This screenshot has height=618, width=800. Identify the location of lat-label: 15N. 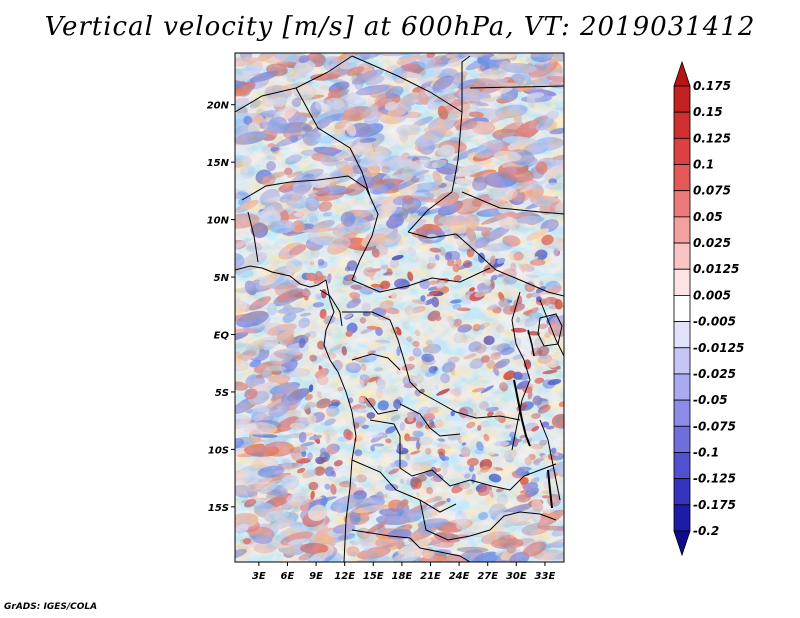
(218, 163).